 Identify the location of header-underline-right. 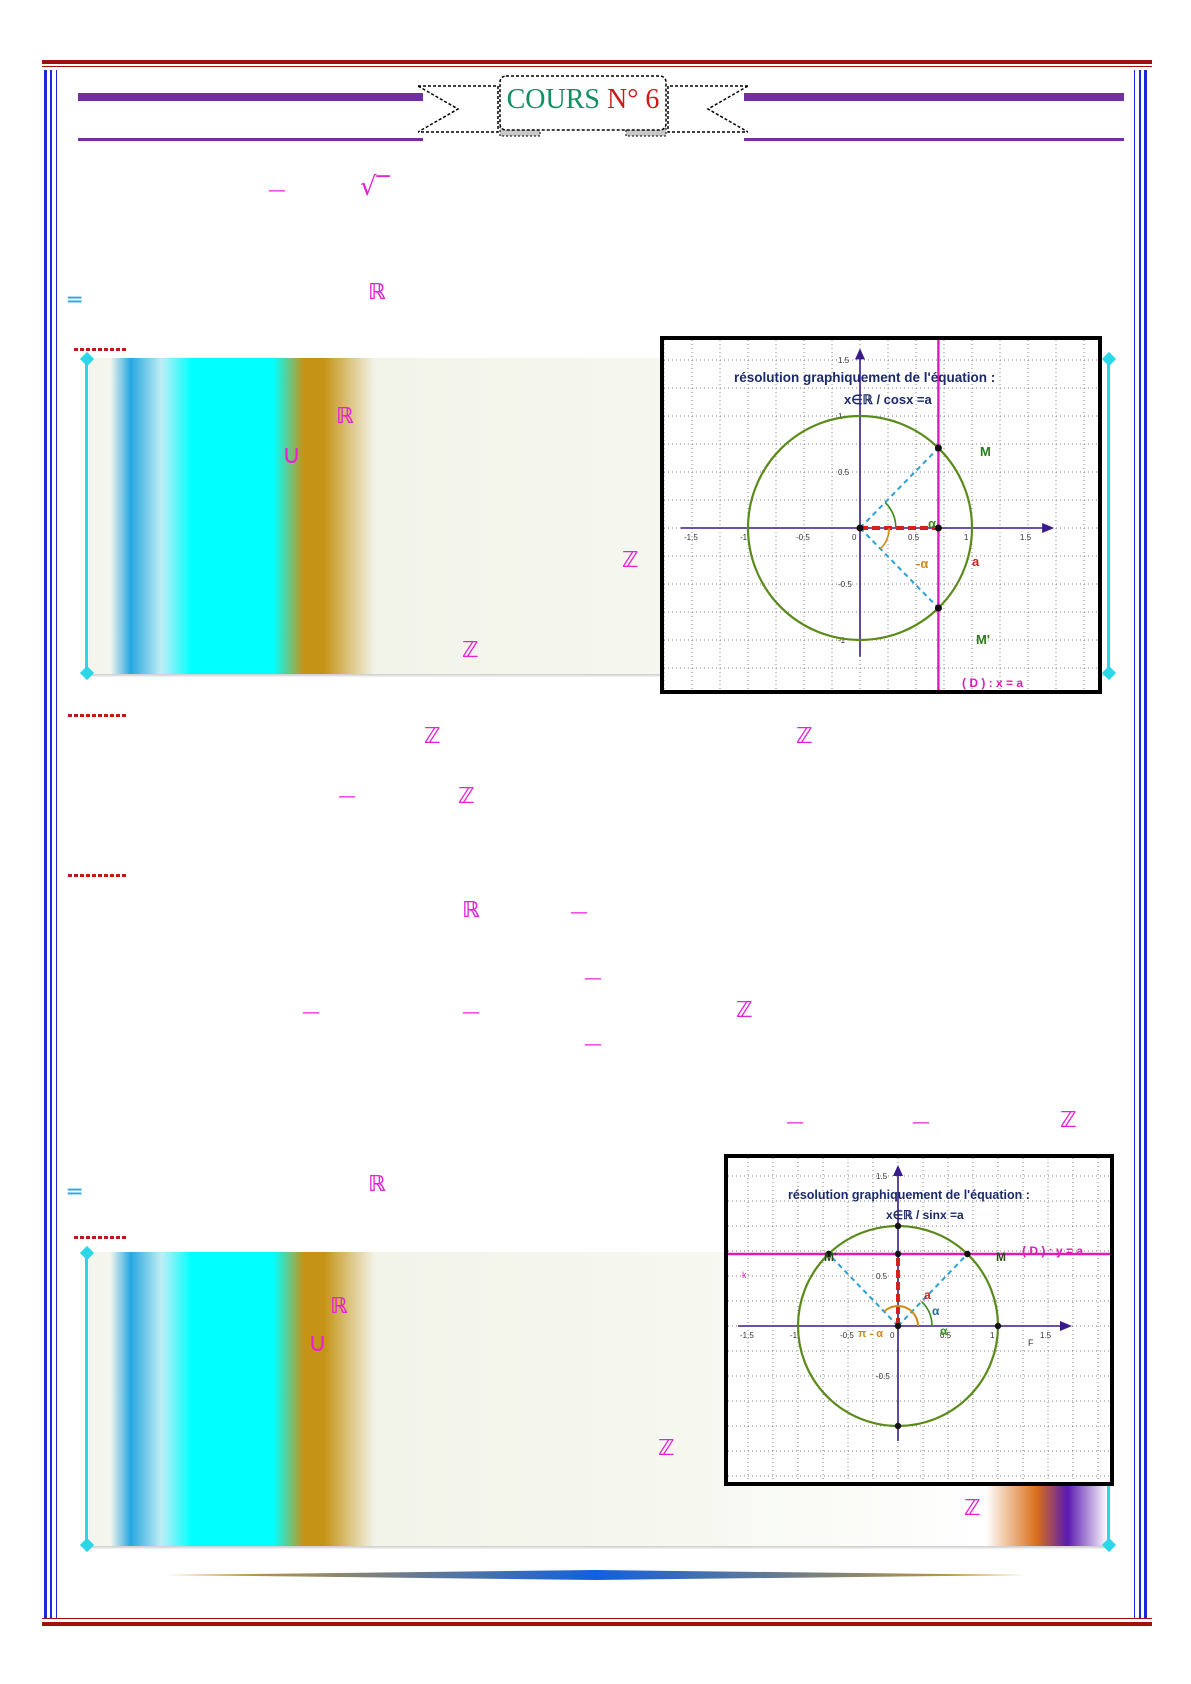
(934, 139).